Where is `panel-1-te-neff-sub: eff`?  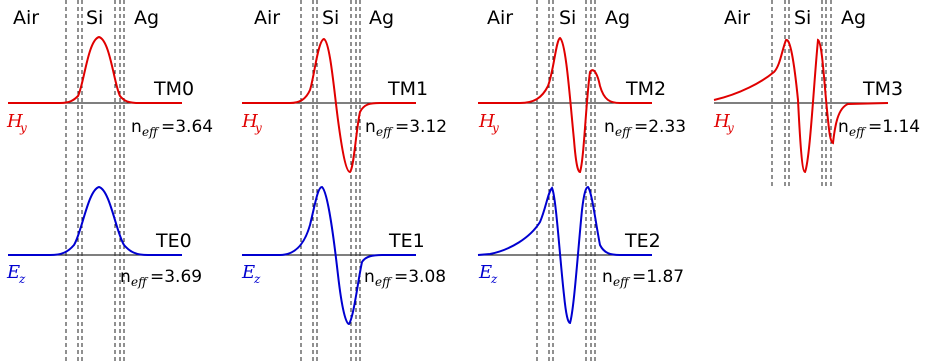
panel-1-te-neff-sub: eff is located at coordinates (384, 282).